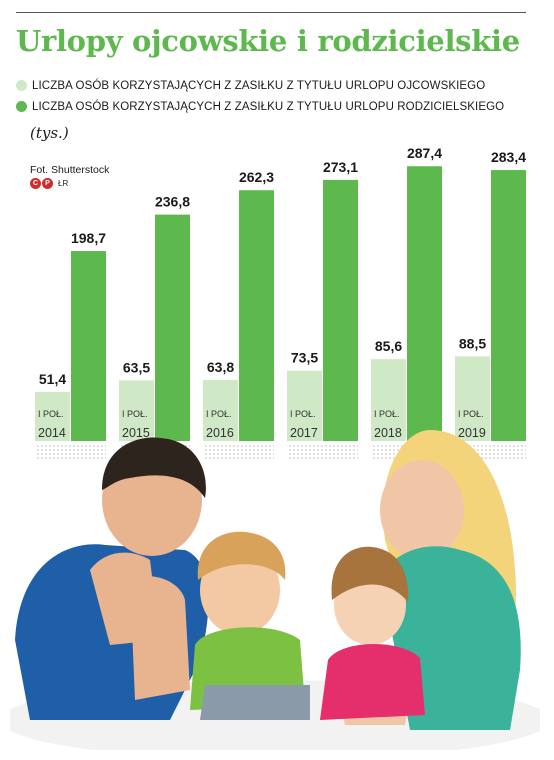  What do you see at coordinates (472, 343) in the screenshot?
I see `paternity-value-label-2019: 88,5` at bounding box center [472, 343].